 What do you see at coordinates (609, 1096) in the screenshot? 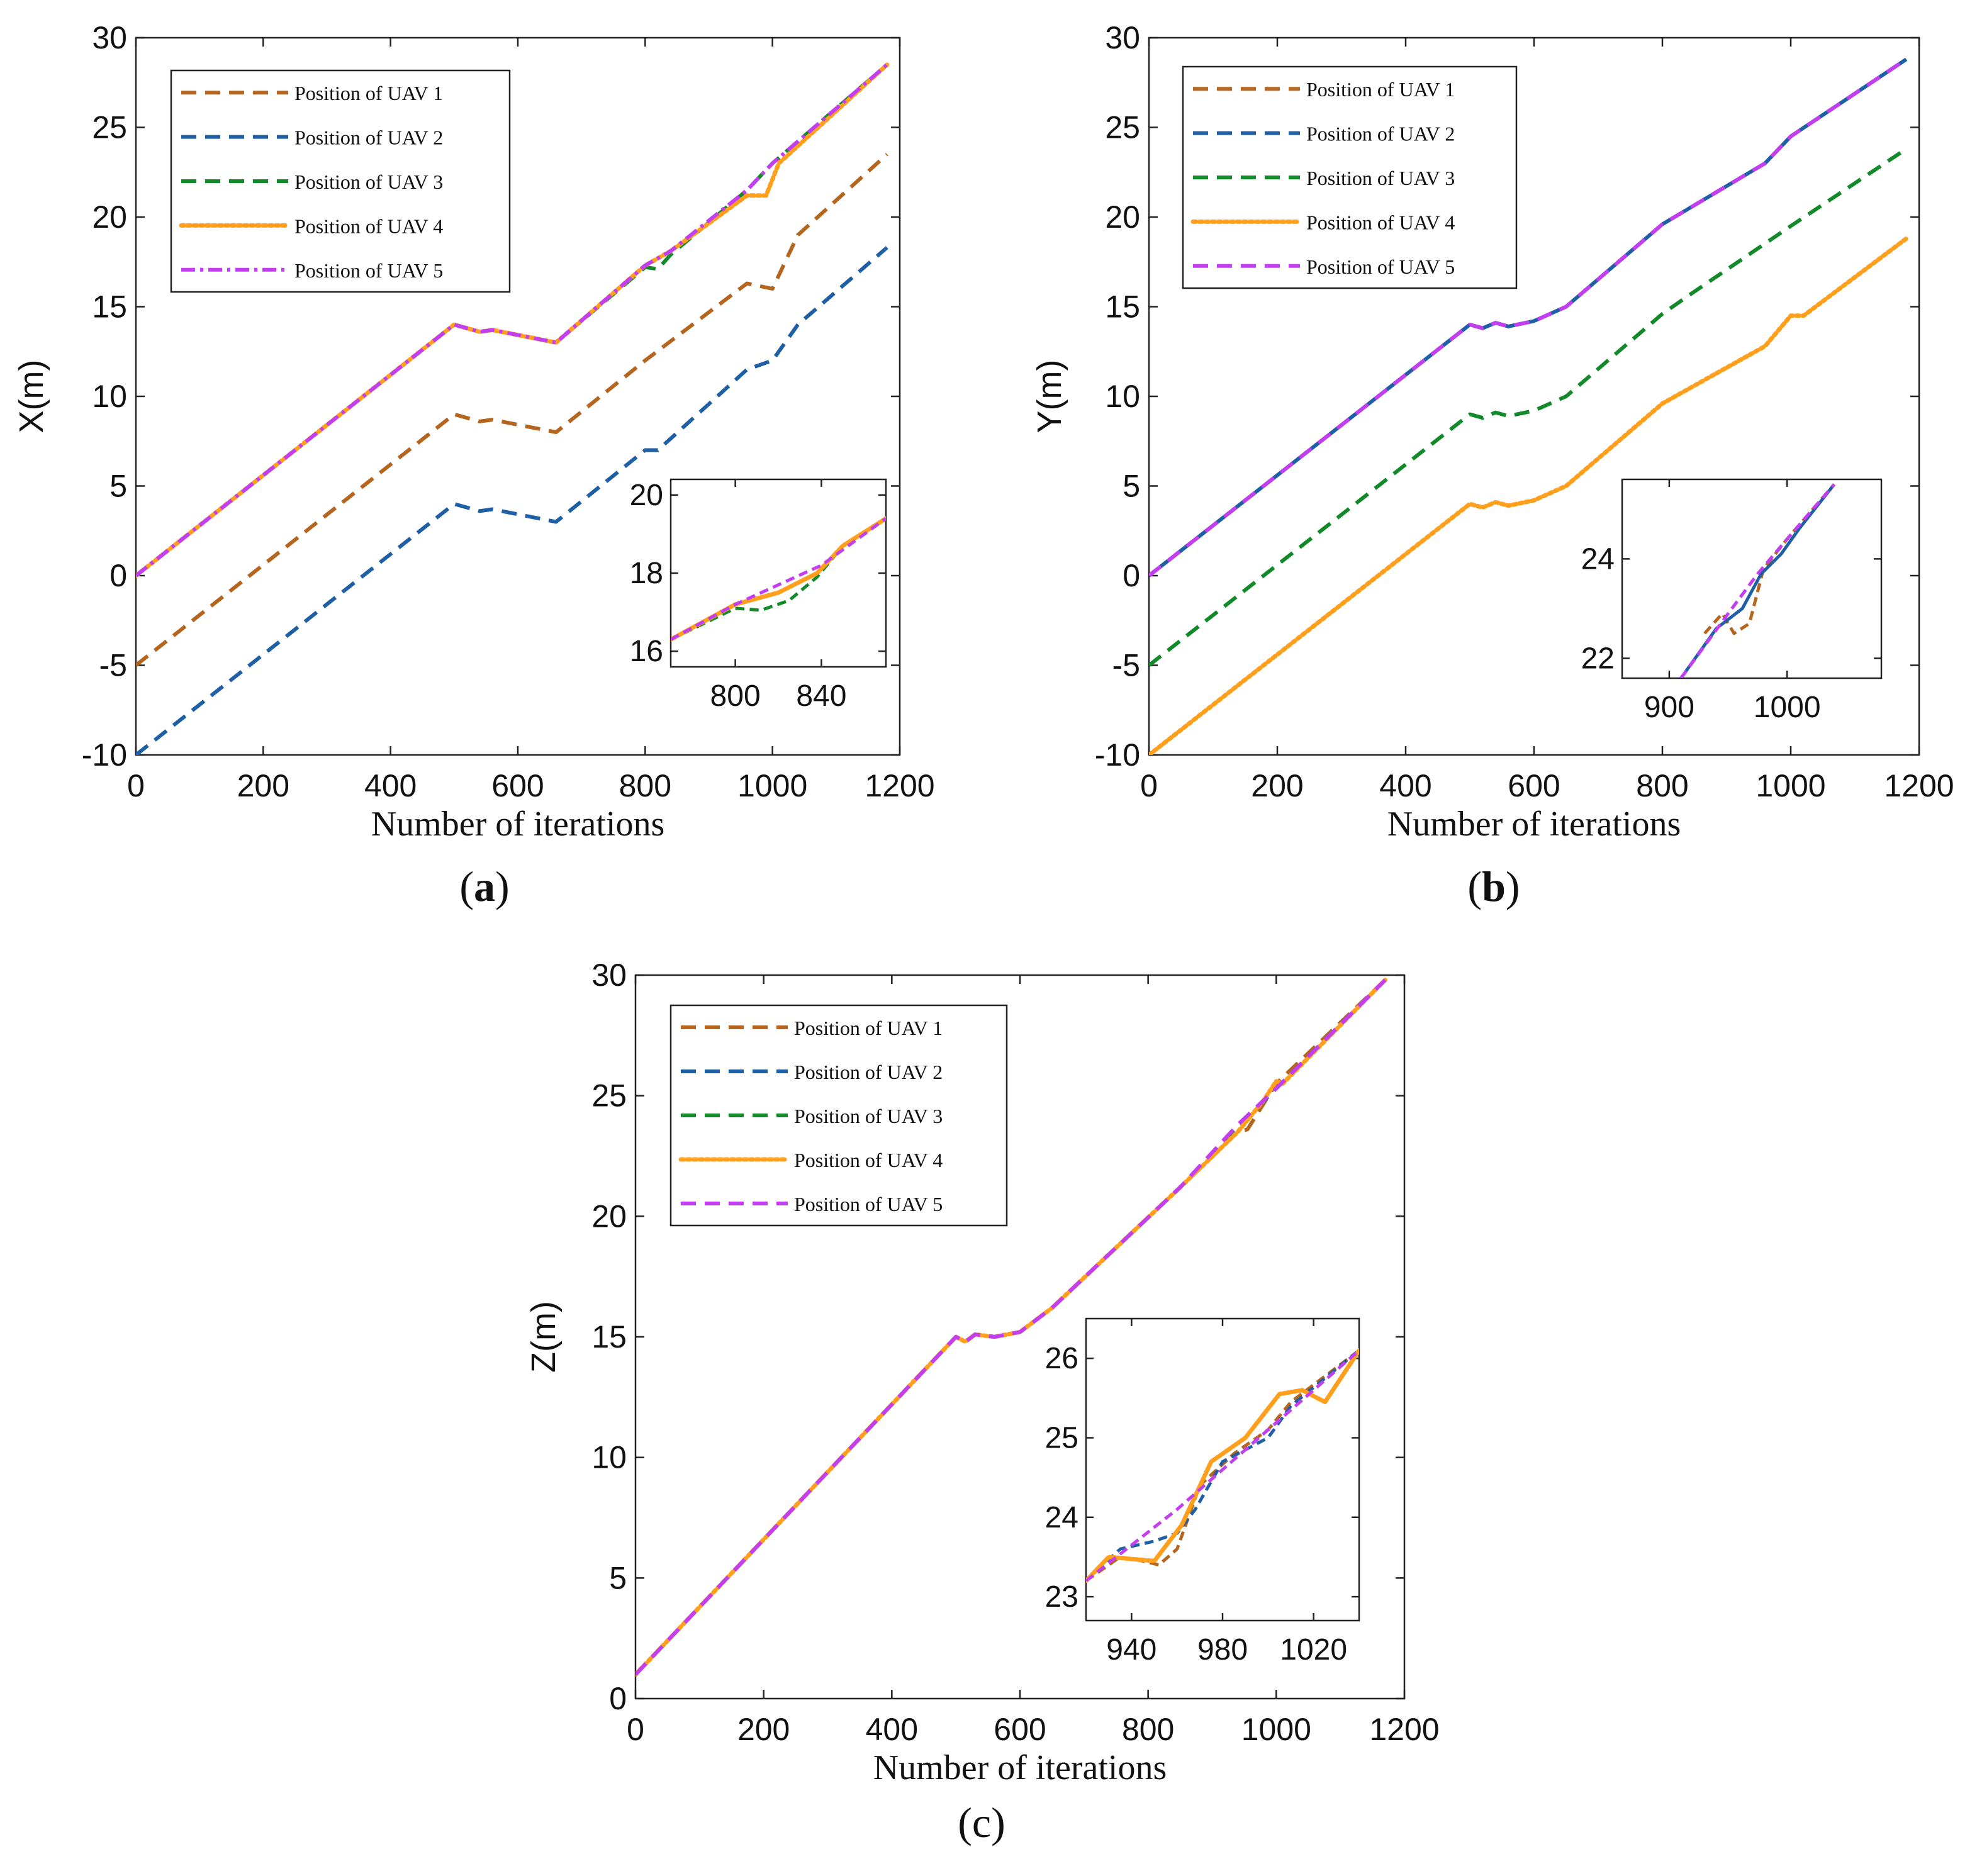
I see `y-tick-label: 25` at bounding box center [609, 1096].